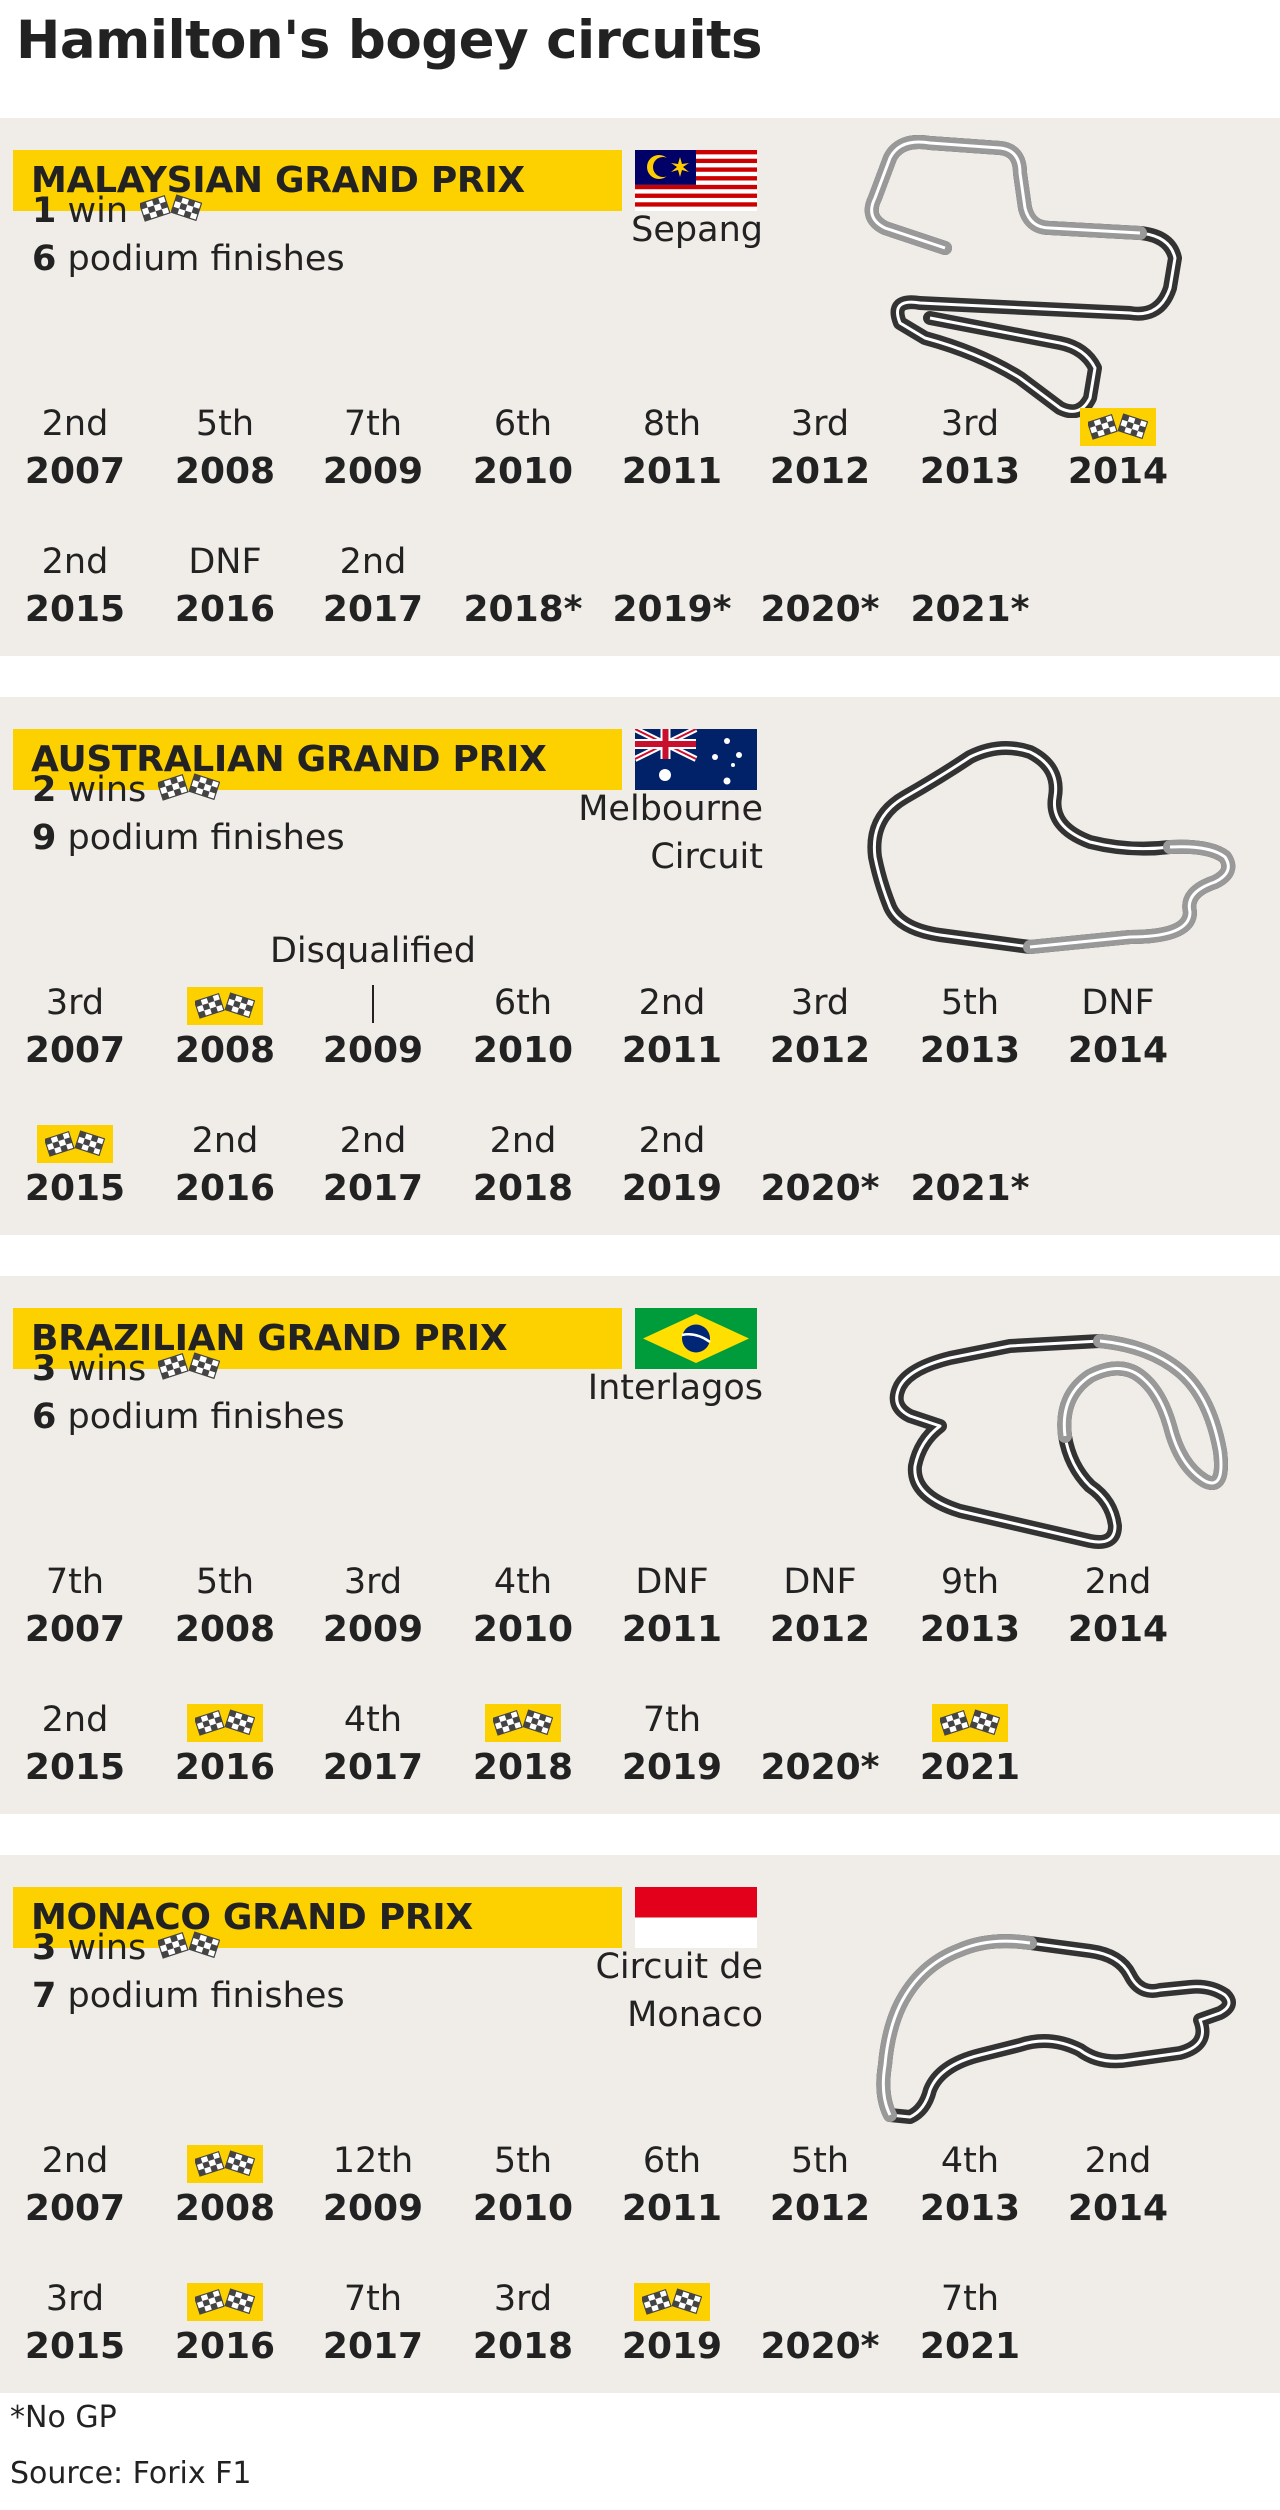  What do you see at coordinates (672, 1746) in the screenshot?
I see `result-cell: 7th 2019` at bounding box center [672, 1746].